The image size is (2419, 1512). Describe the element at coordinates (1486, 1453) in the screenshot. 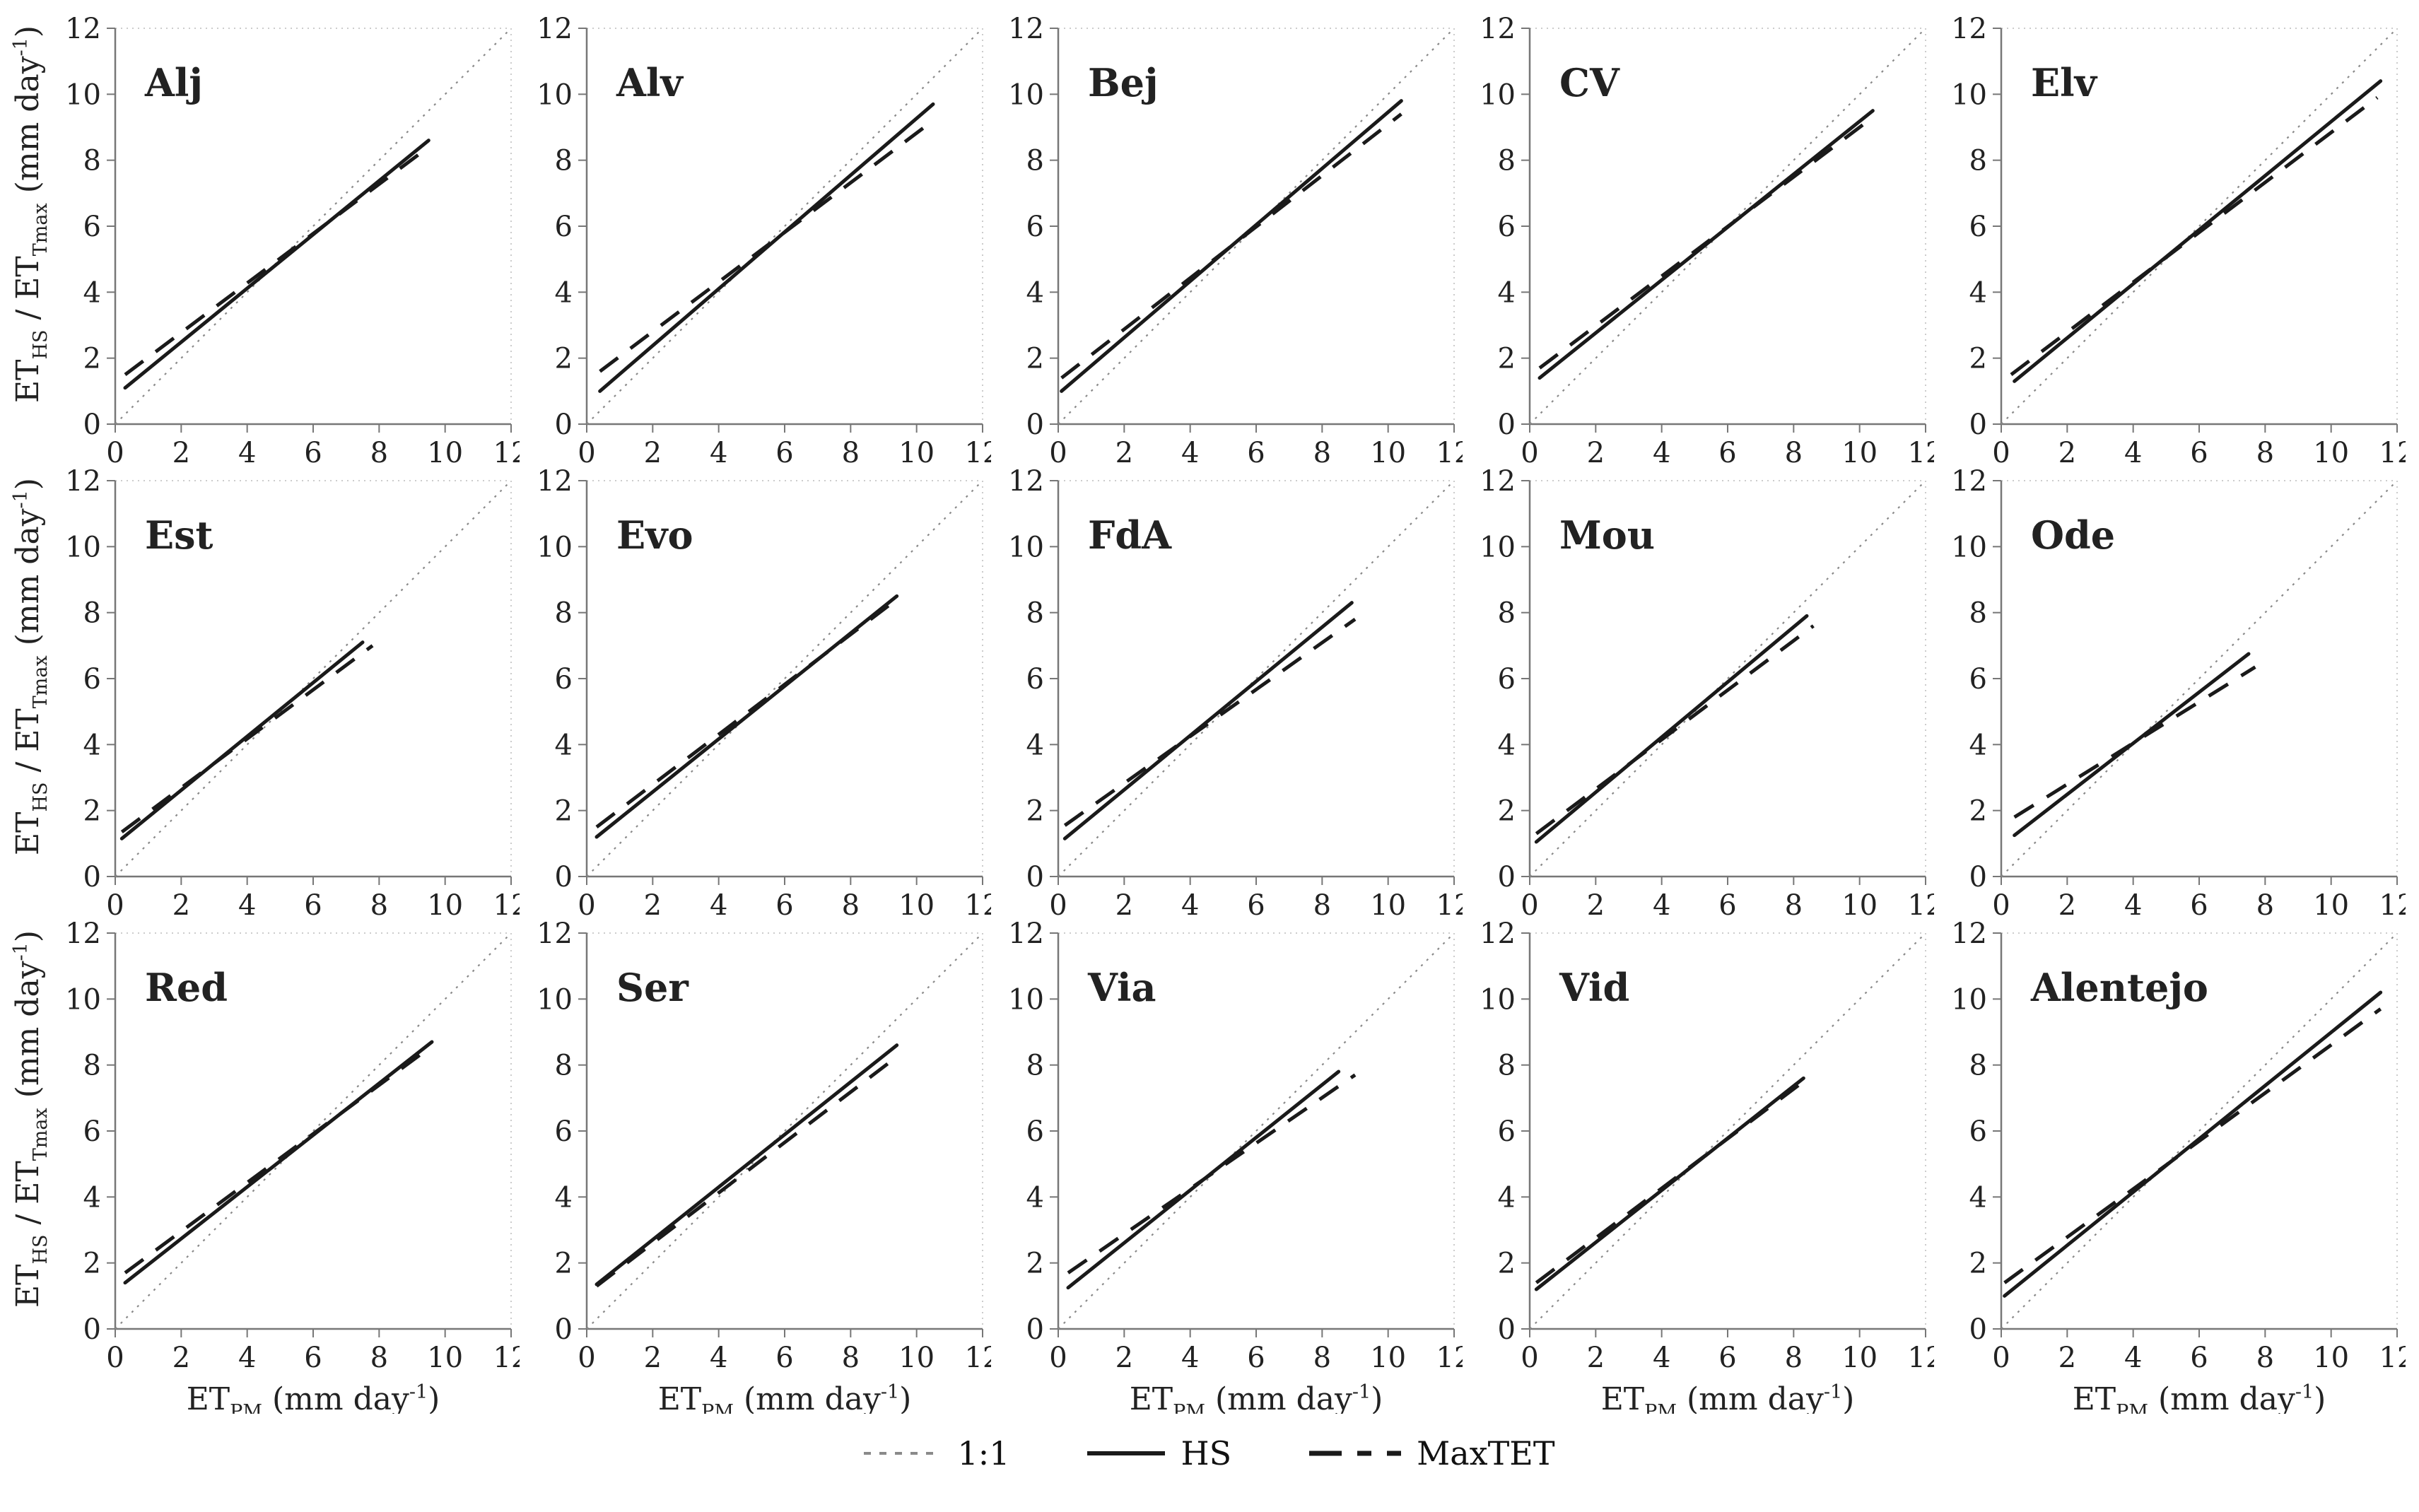

I see `legend-label: MaxTET` at that location.